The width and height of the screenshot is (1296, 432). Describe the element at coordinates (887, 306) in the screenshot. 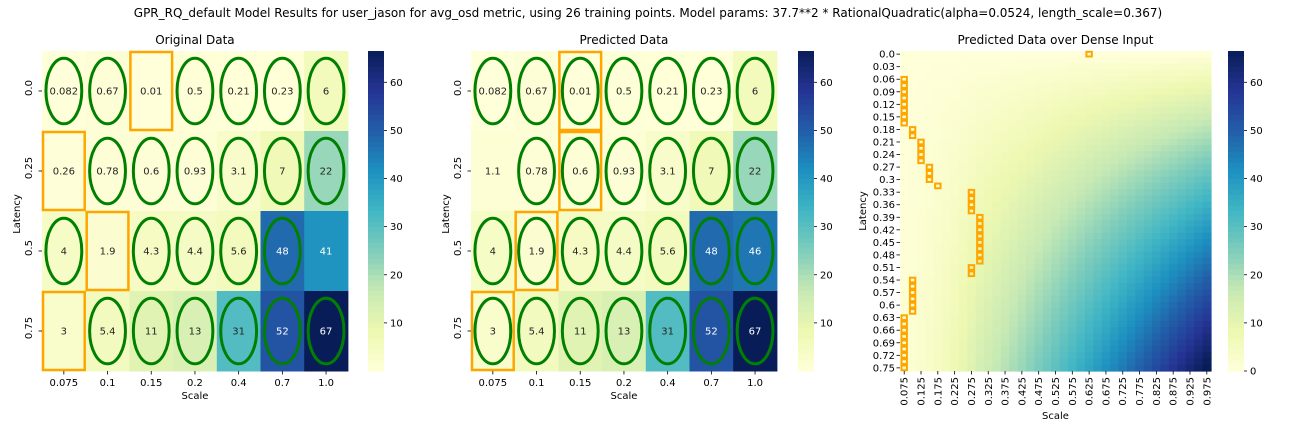

I see `dense-y-tick-label: 0.6` at that location.